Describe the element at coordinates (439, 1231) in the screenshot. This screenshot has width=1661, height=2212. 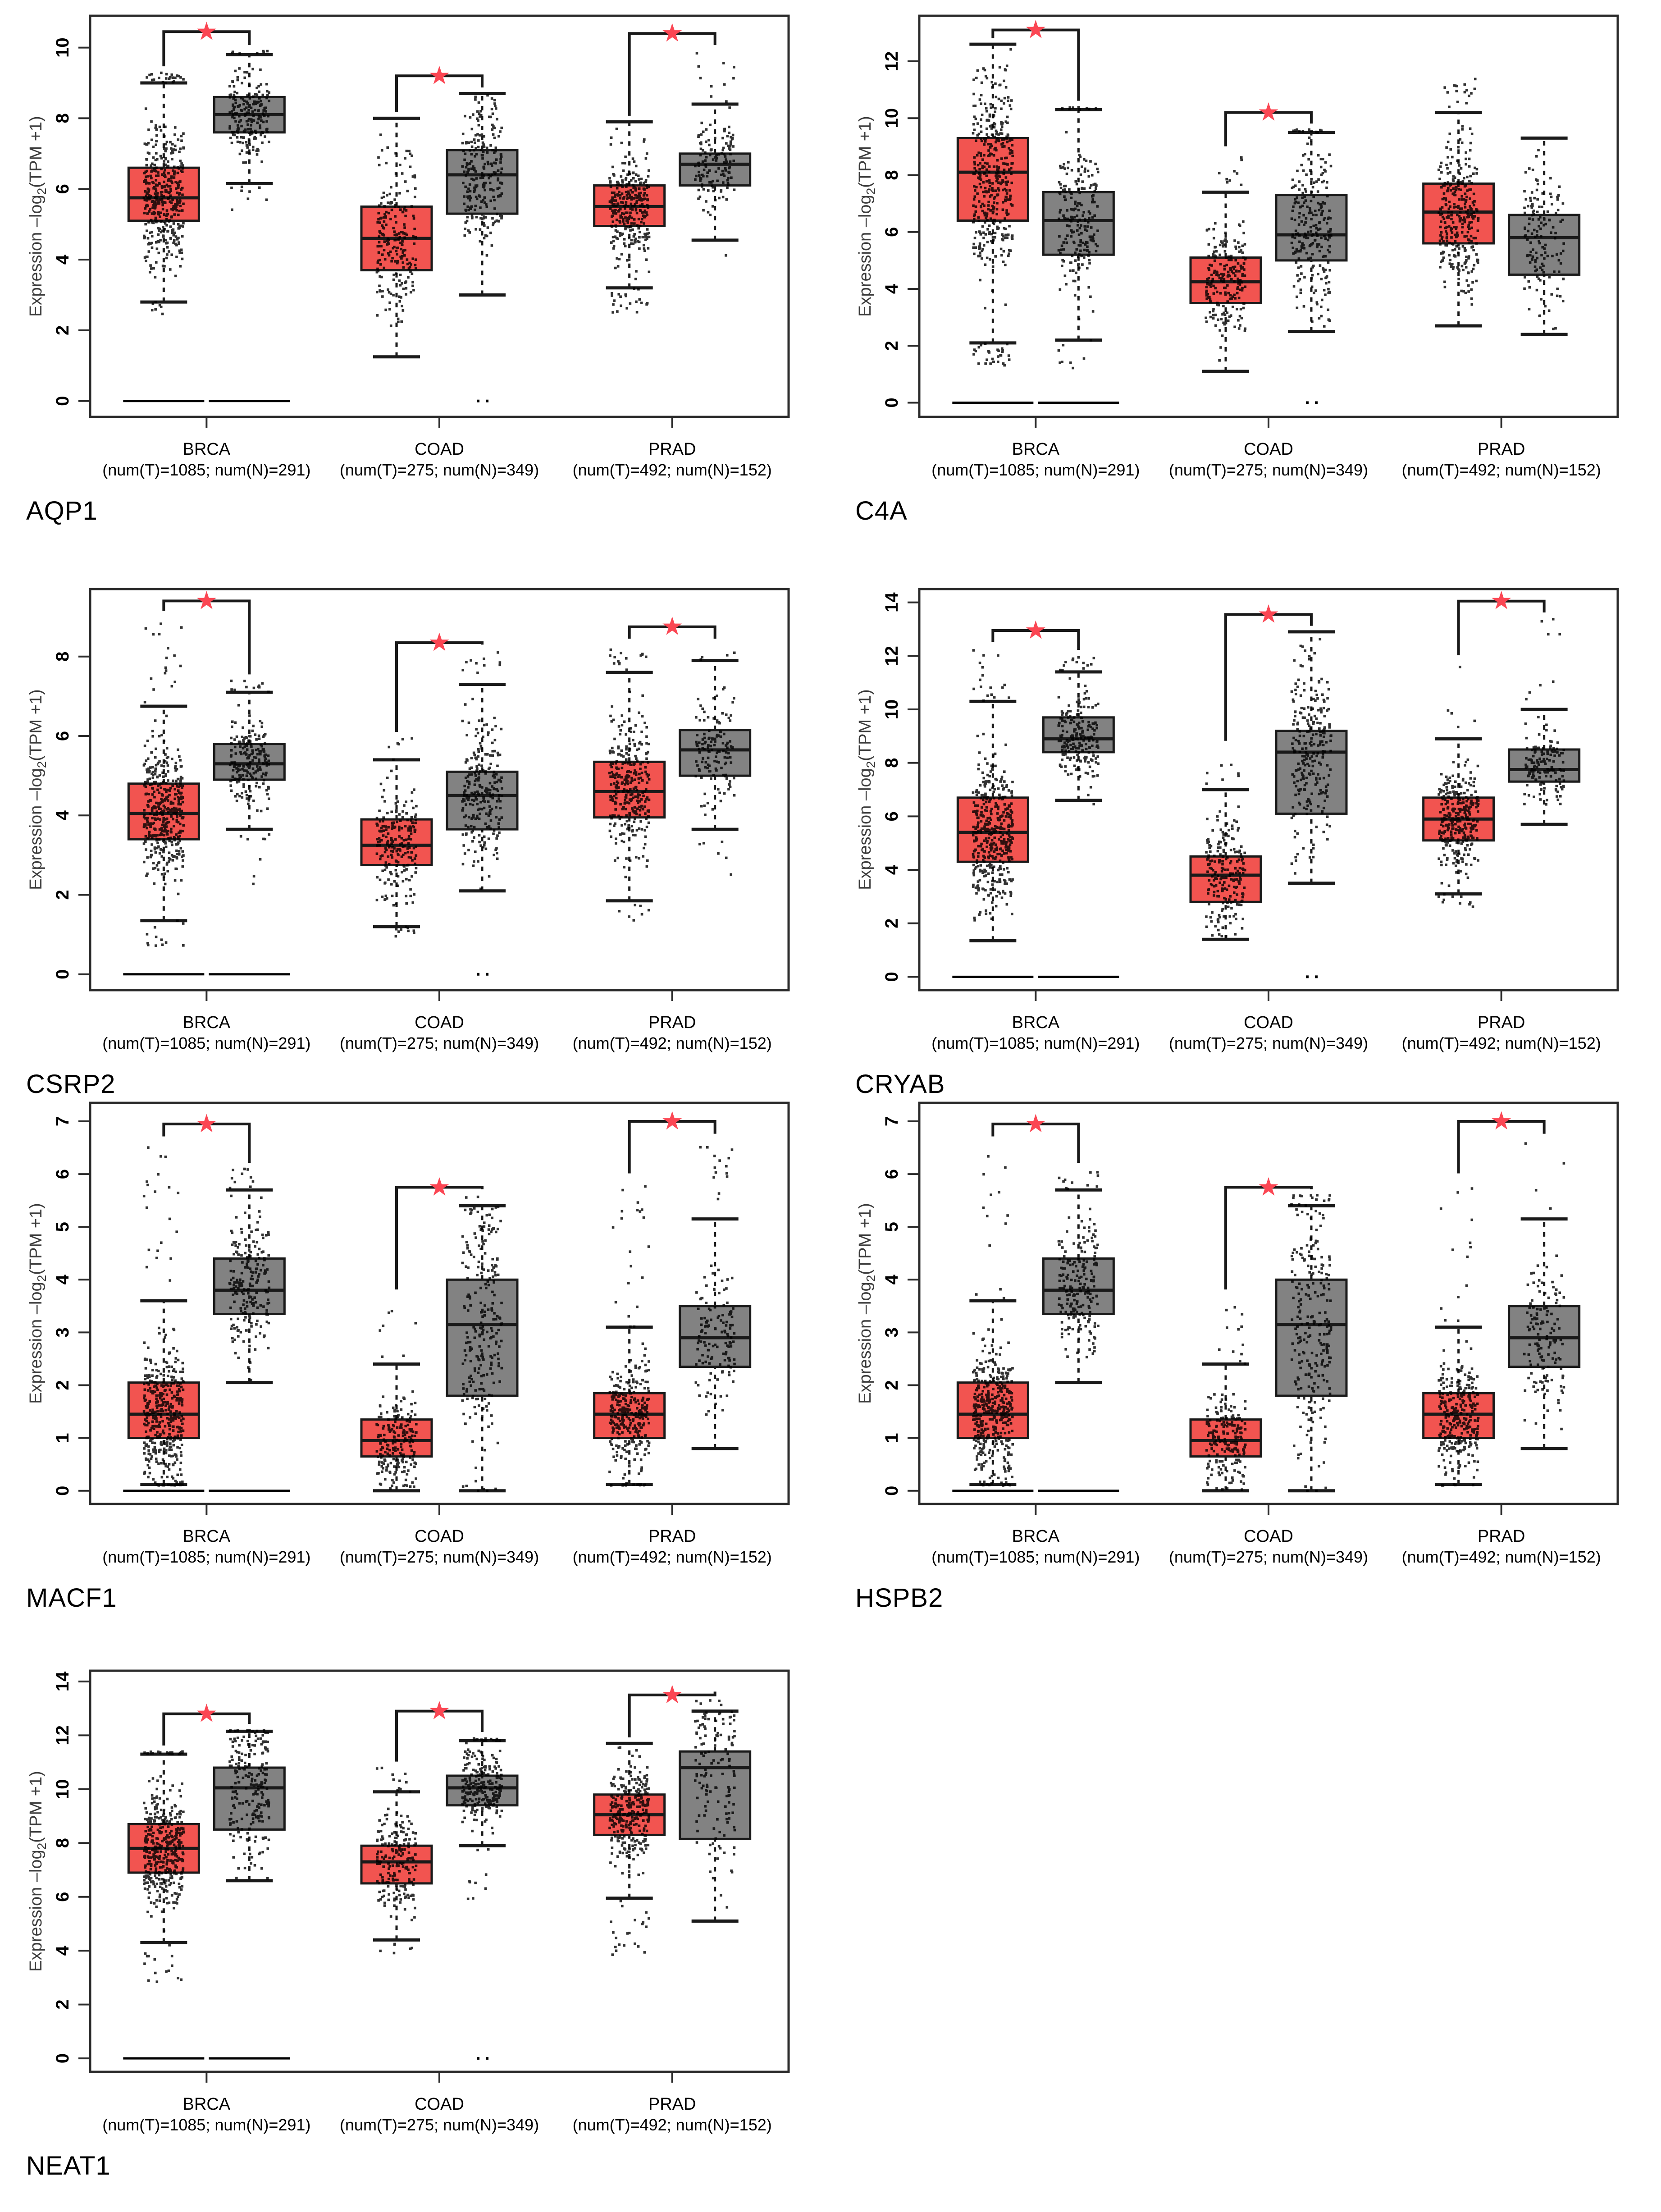
I see `significance-bracket-COAD: ★` at that location.